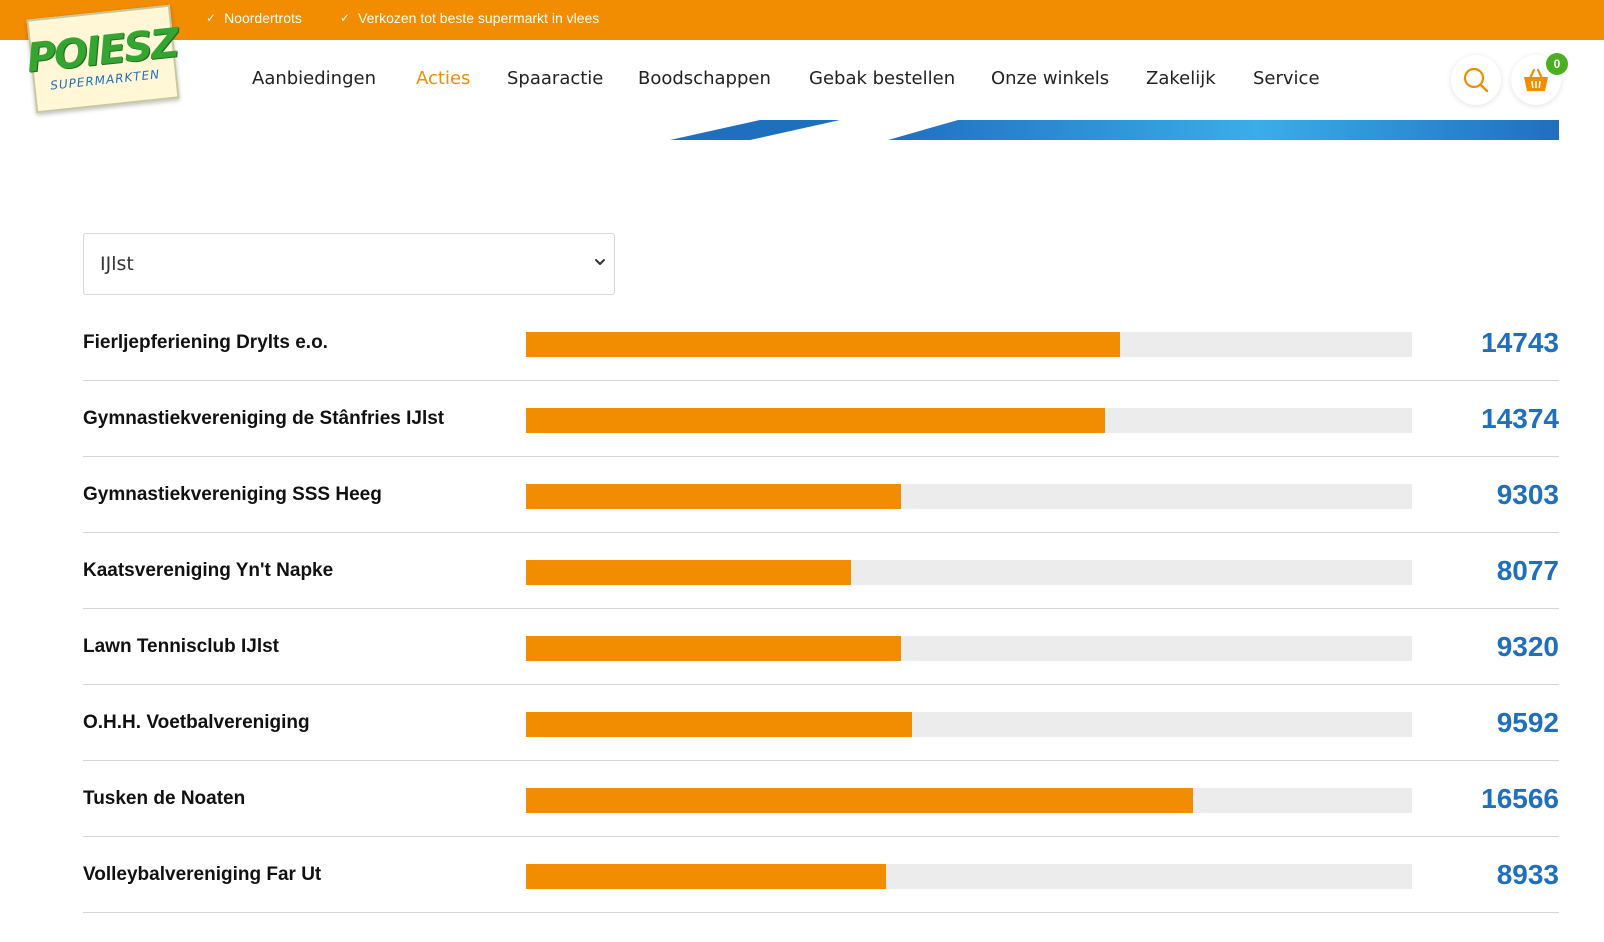 The width and height of the screenshot is (1604, 942). What do you see at coordinates (479, 18) in the screenshot?
I see `usp-text: Verkozen tot beste supermarkt in vlees` at bounding box center [479, 18].